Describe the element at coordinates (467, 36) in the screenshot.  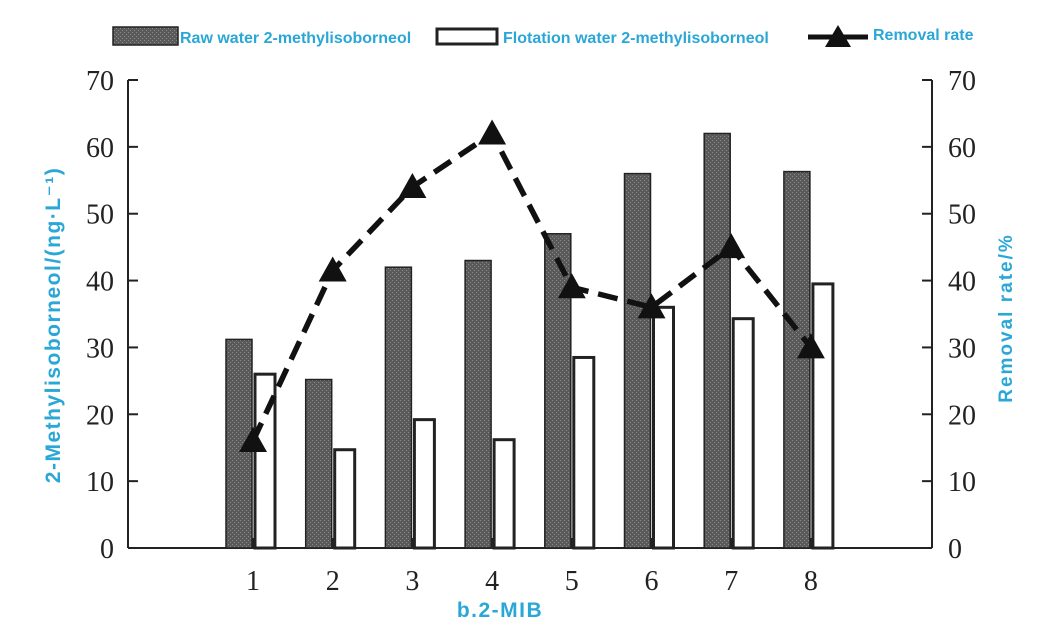
I see `legend-swatch-flotation` at that location.